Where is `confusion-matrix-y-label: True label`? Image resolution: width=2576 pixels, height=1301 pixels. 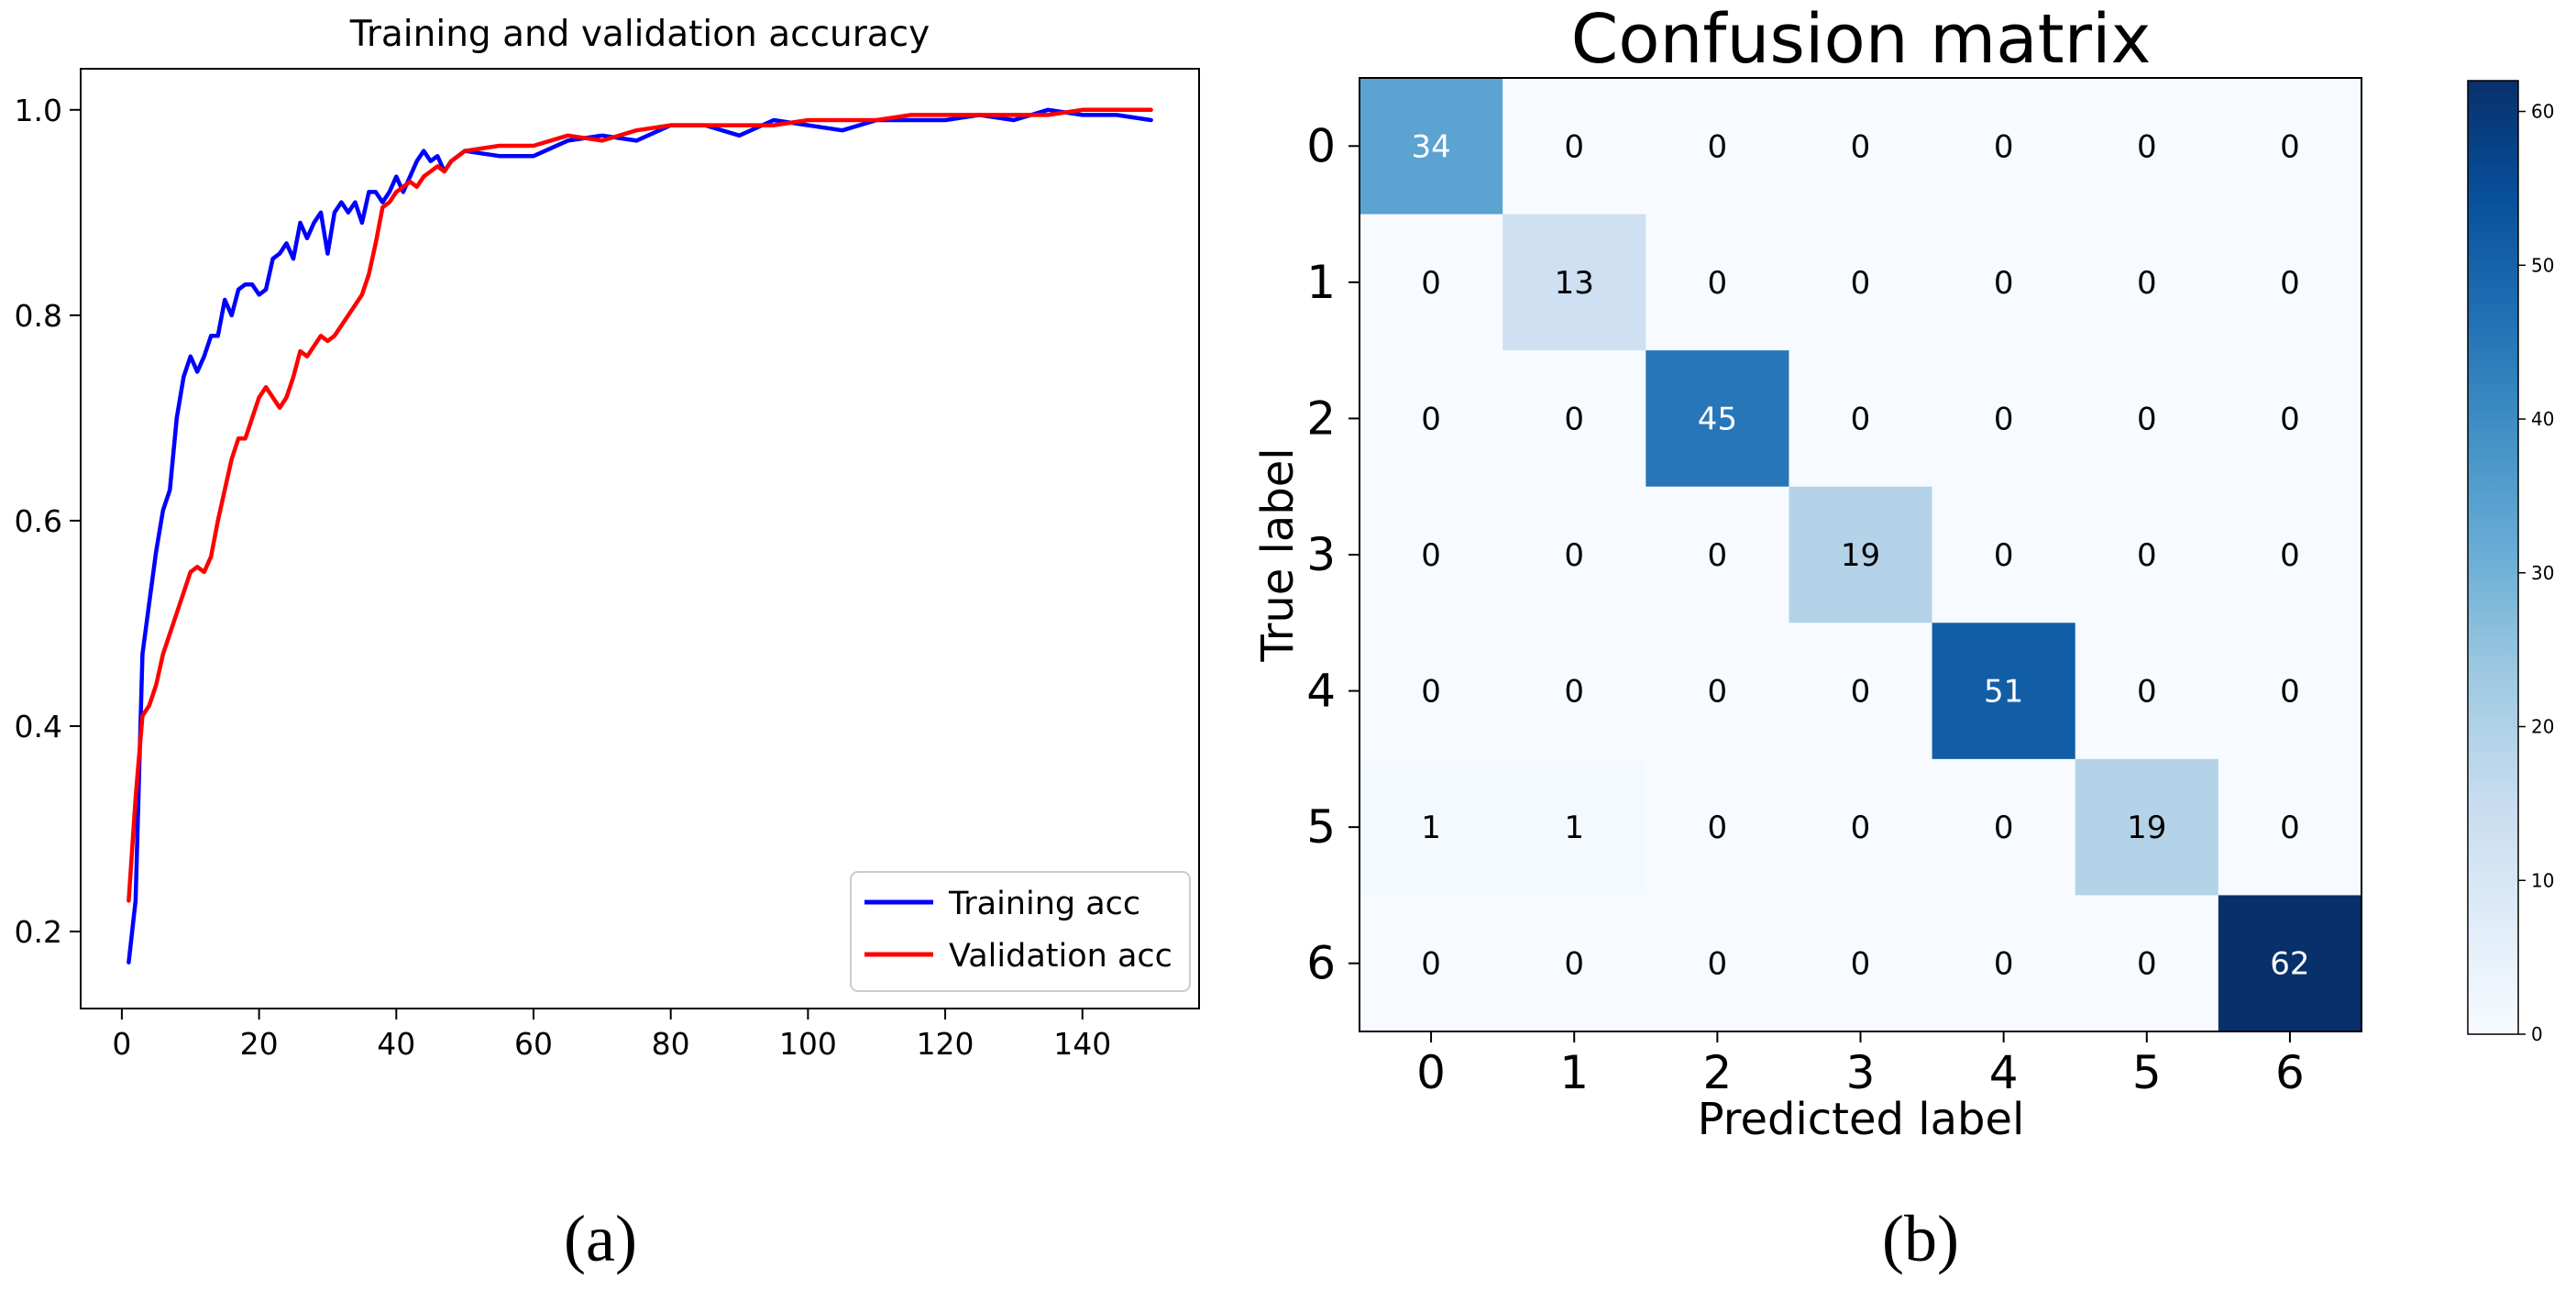 confusion-matrix-y-label: True label is located at coordinates (1278, 554).